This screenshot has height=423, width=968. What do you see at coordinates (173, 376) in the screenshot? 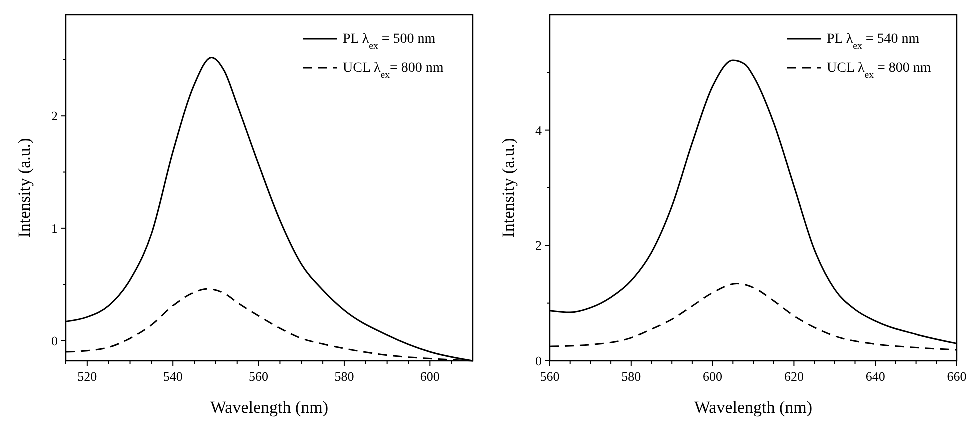
I see `x-tick-label: 540` at bounding box center [173, 376].